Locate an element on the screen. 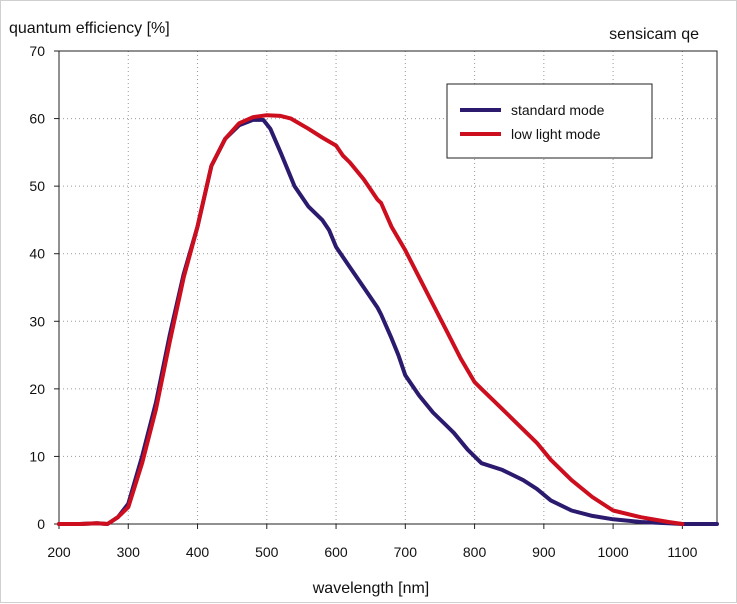 This screenshot has width=737, height=604. x-tick-label: 500 is located at coordinates (267, 552).